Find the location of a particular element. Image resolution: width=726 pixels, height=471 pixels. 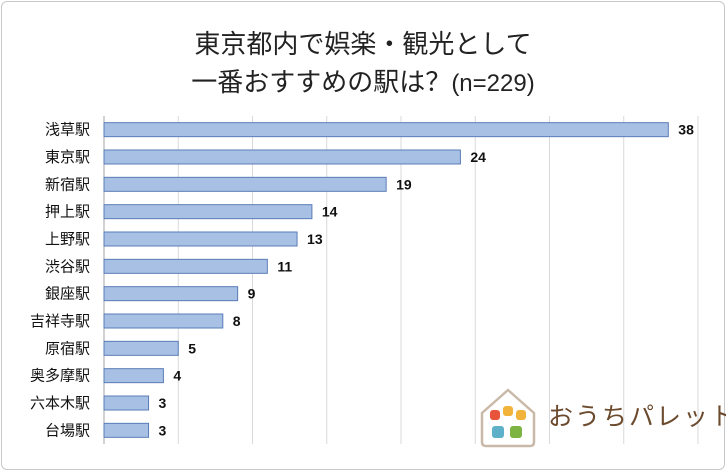

chart-title-sample-size: (n=229) is located at coordinates (493, 83).